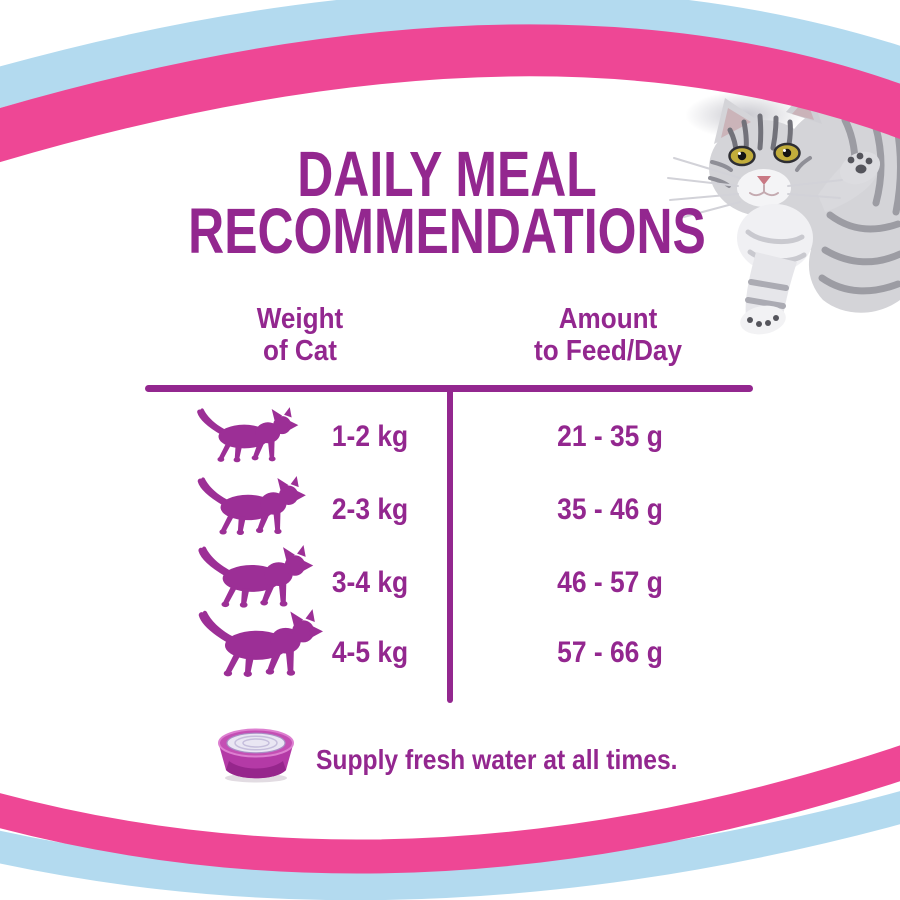  Describe the element at coordinates (300, 319) in the screenshot. I see `weight-header-line1: Weight` at that location.